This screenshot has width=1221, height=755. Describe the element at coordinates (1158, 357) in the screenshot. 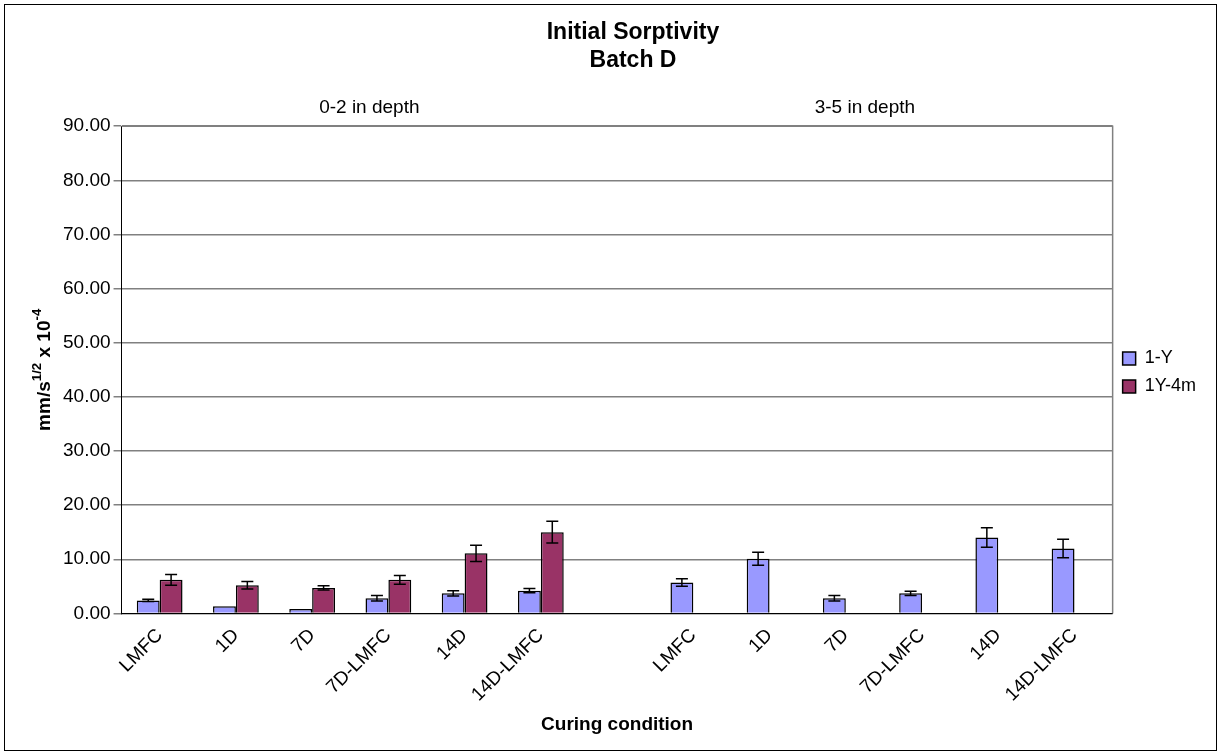

I see `legend-label: 1-Y` at that location.